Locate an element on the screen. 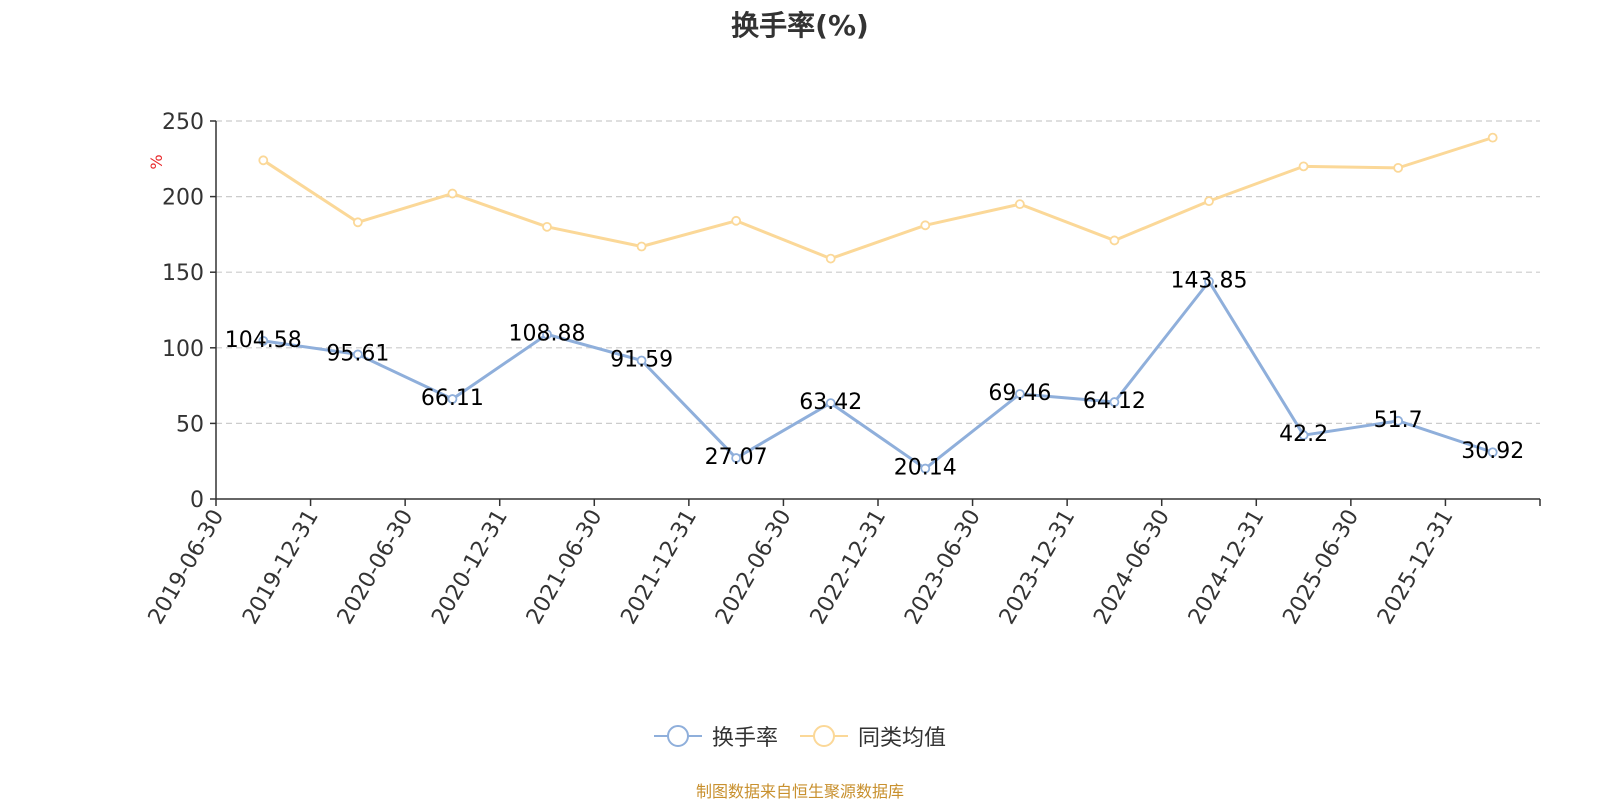 This screenshot has height=802, width=1600. y-tick-label: 200 is located at coordinates (183, 198).